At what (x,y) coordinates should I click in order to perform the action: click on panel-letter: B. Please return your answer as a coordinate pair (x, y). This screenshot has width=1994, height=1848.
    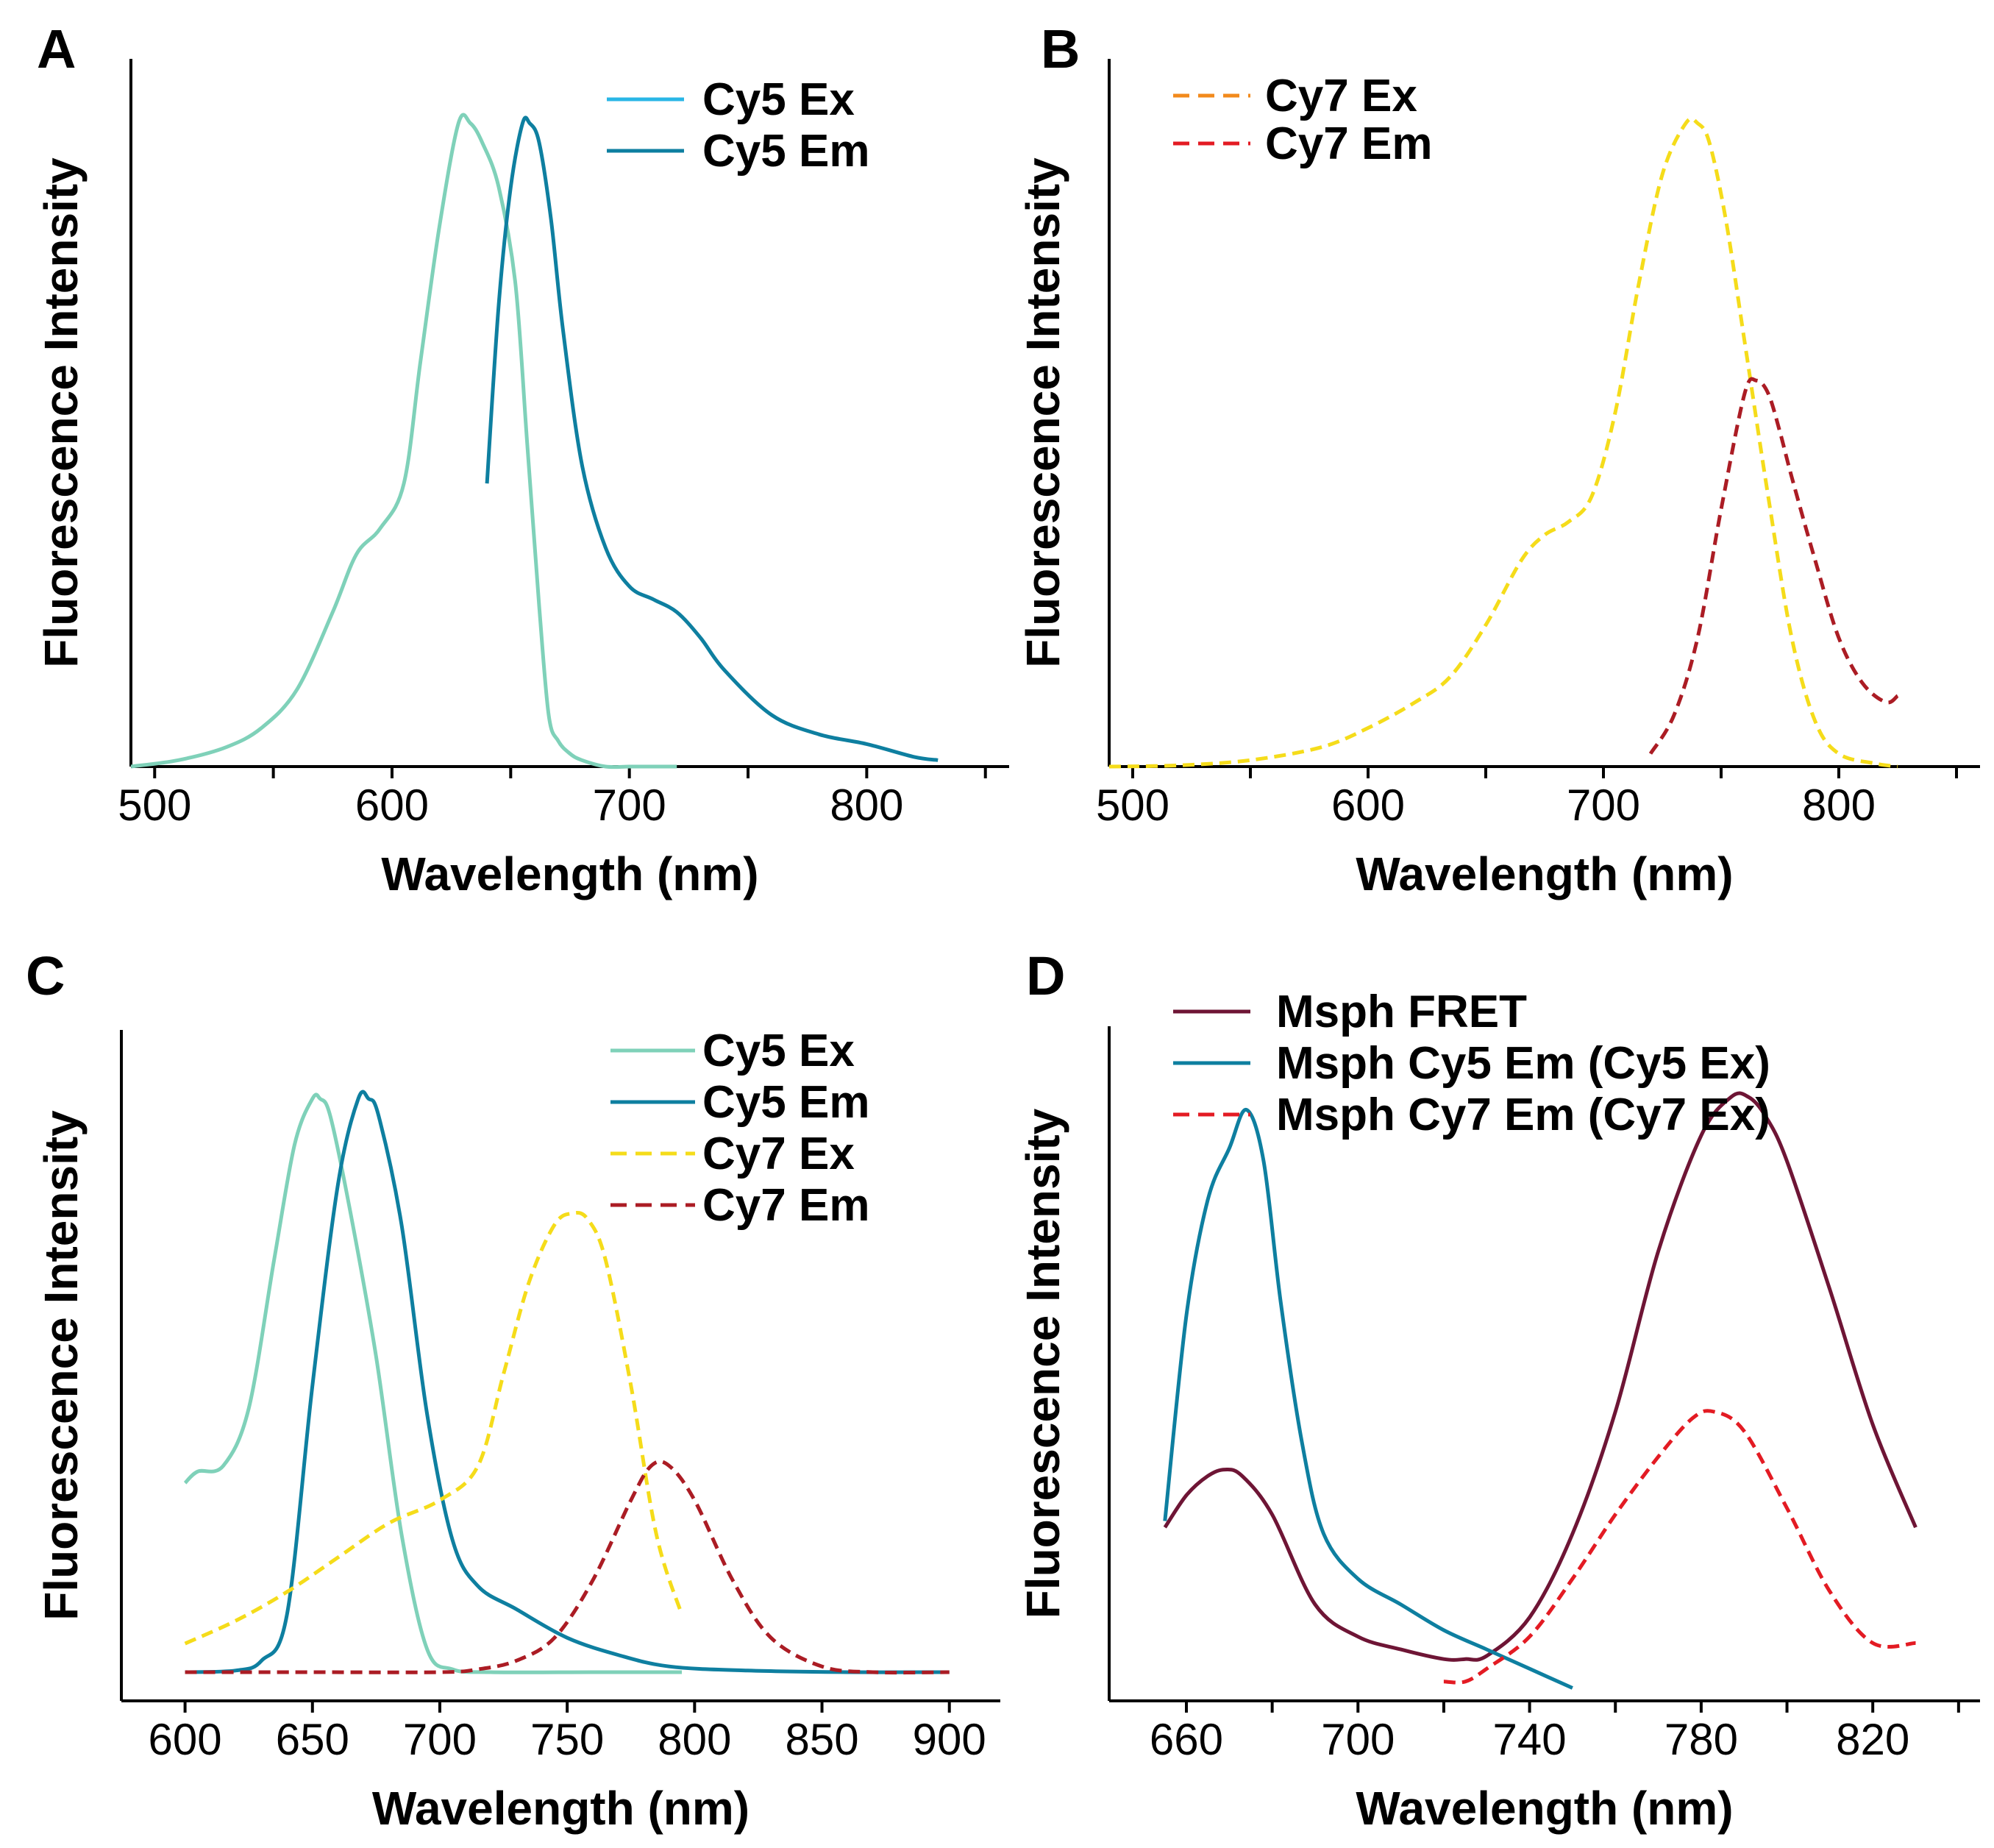
    Looking at the image, I should click on (1060, 48).